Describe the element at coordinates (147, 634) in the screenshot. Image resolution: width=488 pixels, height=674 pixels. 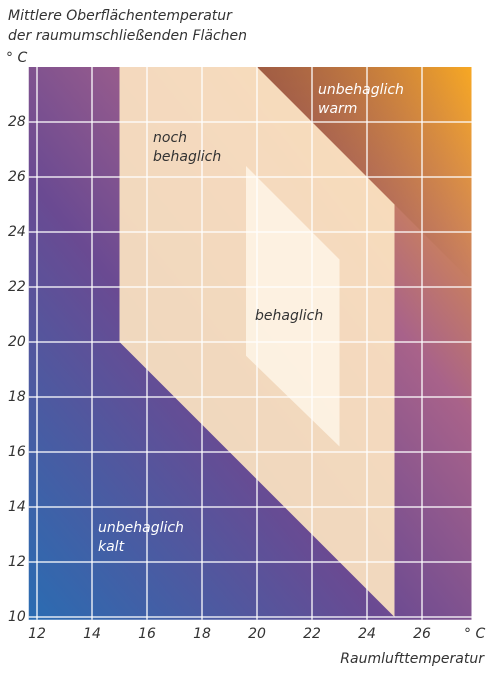
I see `x-tick-label: 16` at that location.